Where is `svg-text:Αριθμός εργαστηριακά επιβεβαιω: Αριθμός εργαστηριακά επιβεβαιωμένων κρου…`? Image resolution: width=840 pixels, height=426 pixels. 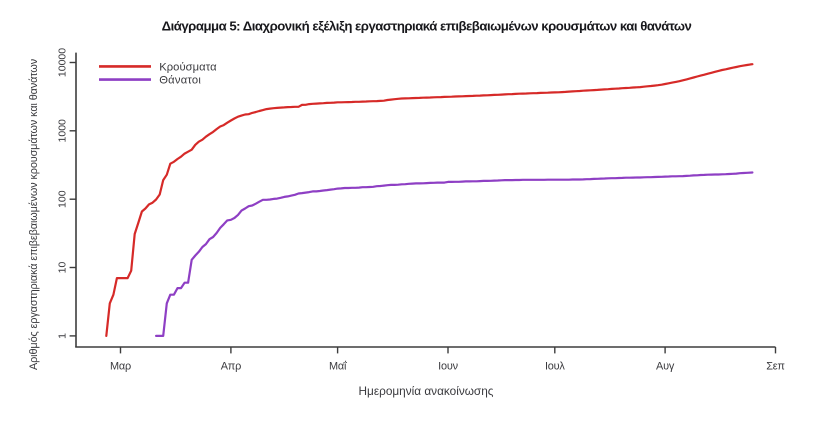 svg-text:Αριθμός εργαστηριακά επιβεβαιω: Αριθμός εργαστηριακά επιβεβαιωμένων κρου… is located at coordinates (34, 214).